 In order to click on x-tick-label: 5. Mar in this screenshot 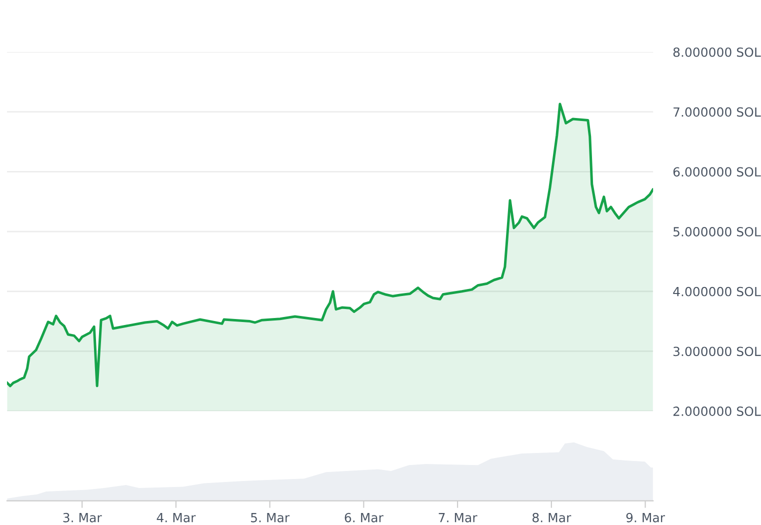, I will do `click(270, 517)`.